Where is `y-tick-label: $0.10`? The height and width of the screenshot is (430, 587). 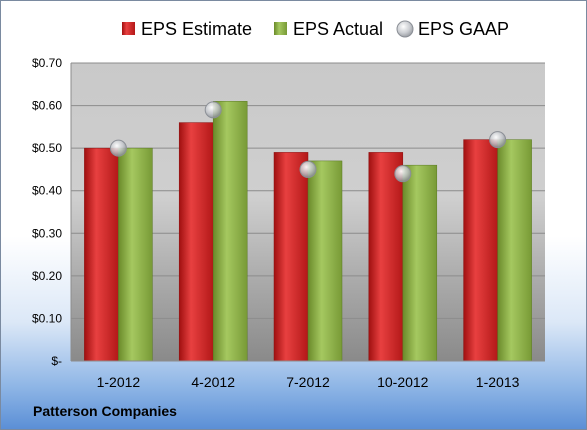 y-tick-label: $0.10 is located at coordinates (47, 318).